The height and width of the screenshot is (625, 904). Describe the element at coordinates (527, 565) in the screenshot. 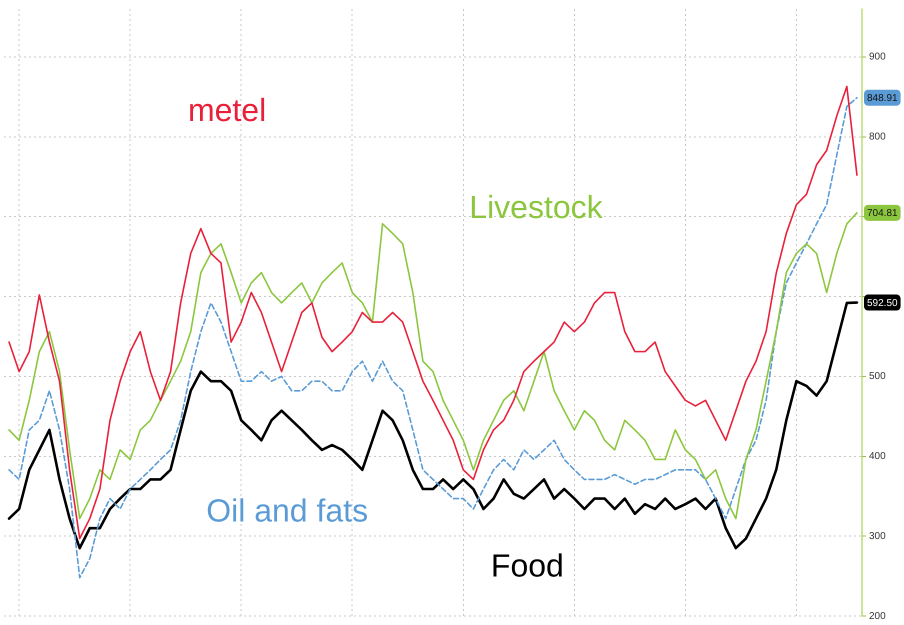

I see `series-label: Food` at that location.